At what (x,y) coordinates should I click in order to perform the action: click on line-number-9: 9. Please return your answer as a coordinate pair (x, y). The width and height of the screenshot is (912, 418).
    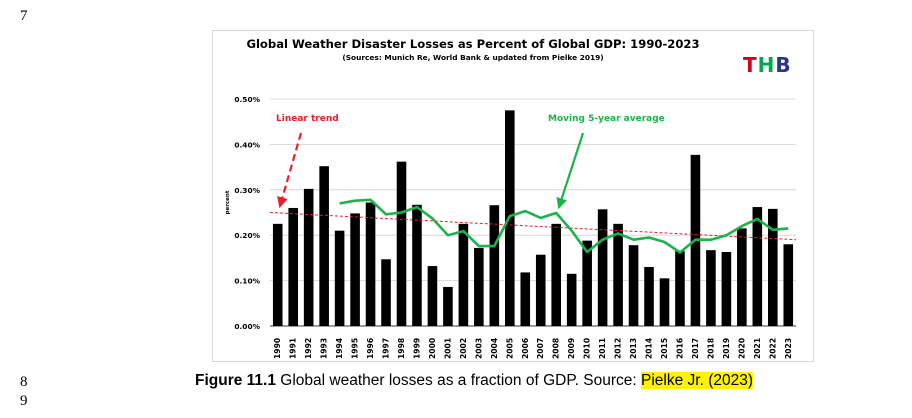
    Looking at the image, I should click on (24, 401).